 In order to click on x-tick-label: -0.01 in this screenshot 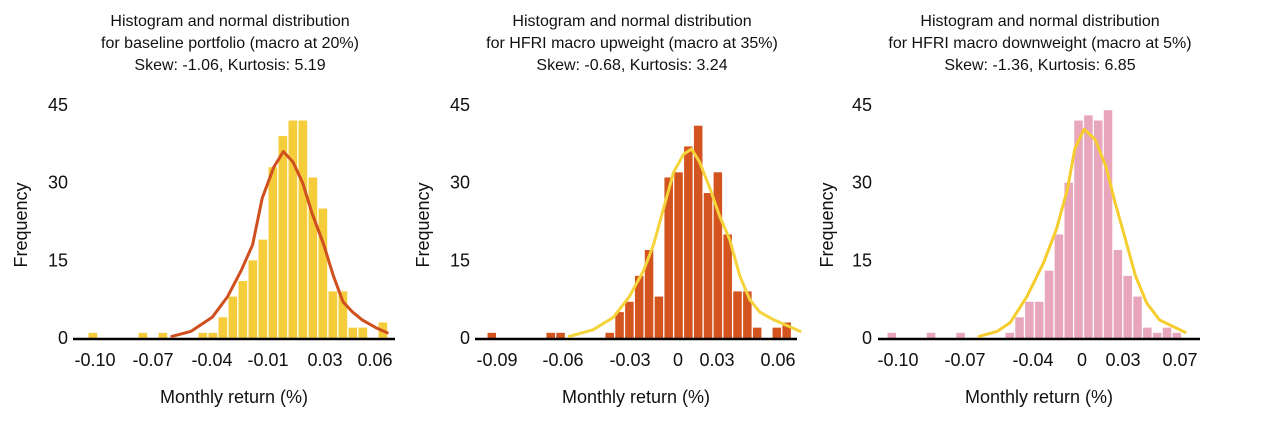, I will do `click(267, 360)`.